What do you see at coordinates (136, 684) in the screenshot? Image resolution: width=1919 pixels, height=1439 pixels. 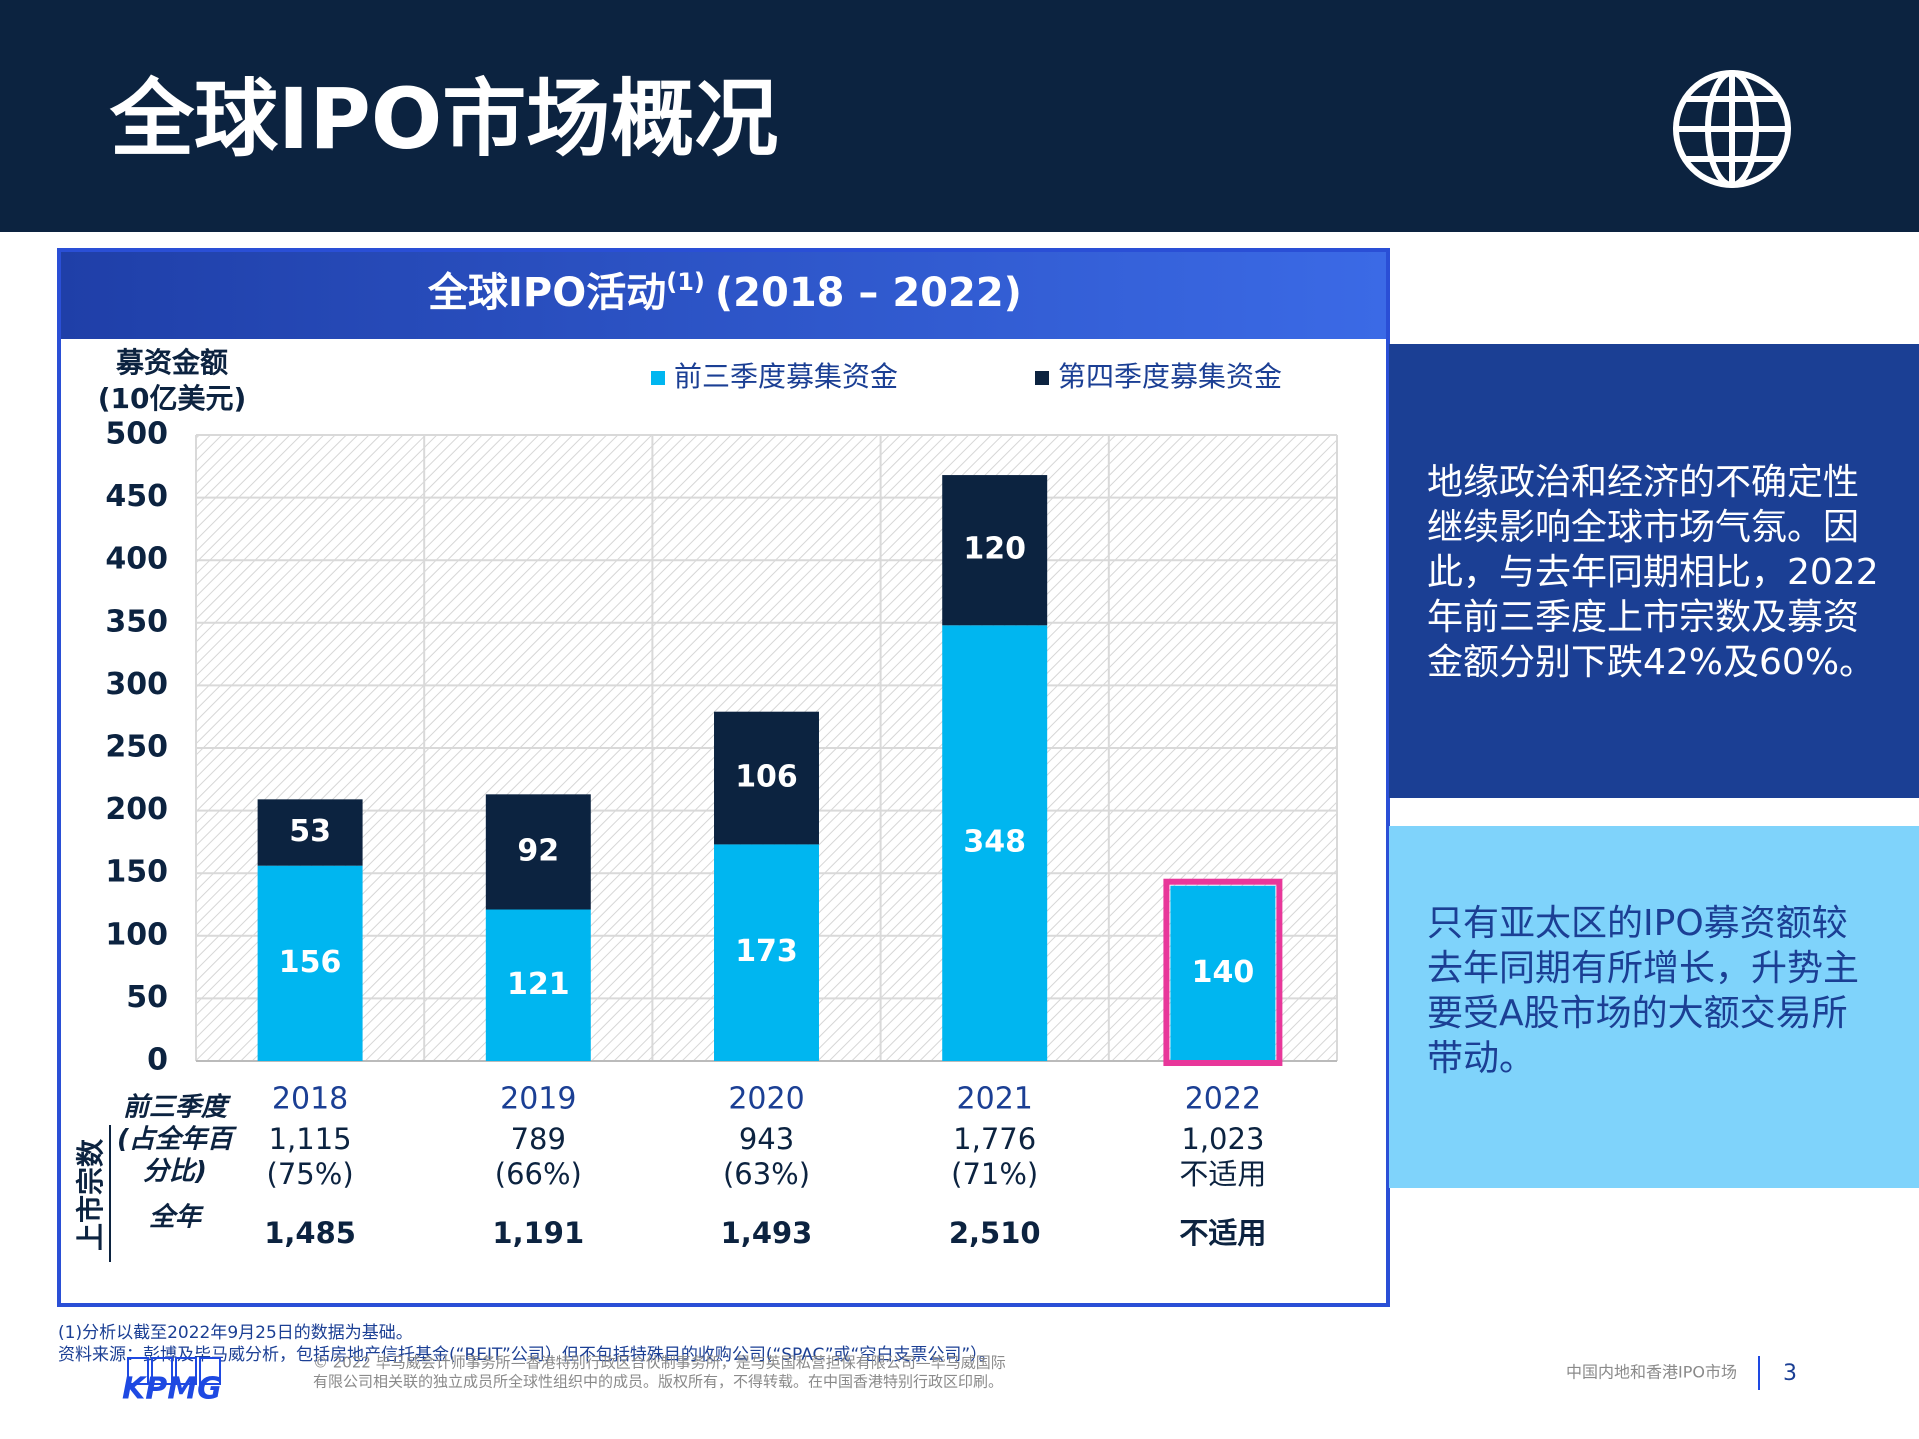 I see `y-tick-label: 300` at bounding box center [136, 684].